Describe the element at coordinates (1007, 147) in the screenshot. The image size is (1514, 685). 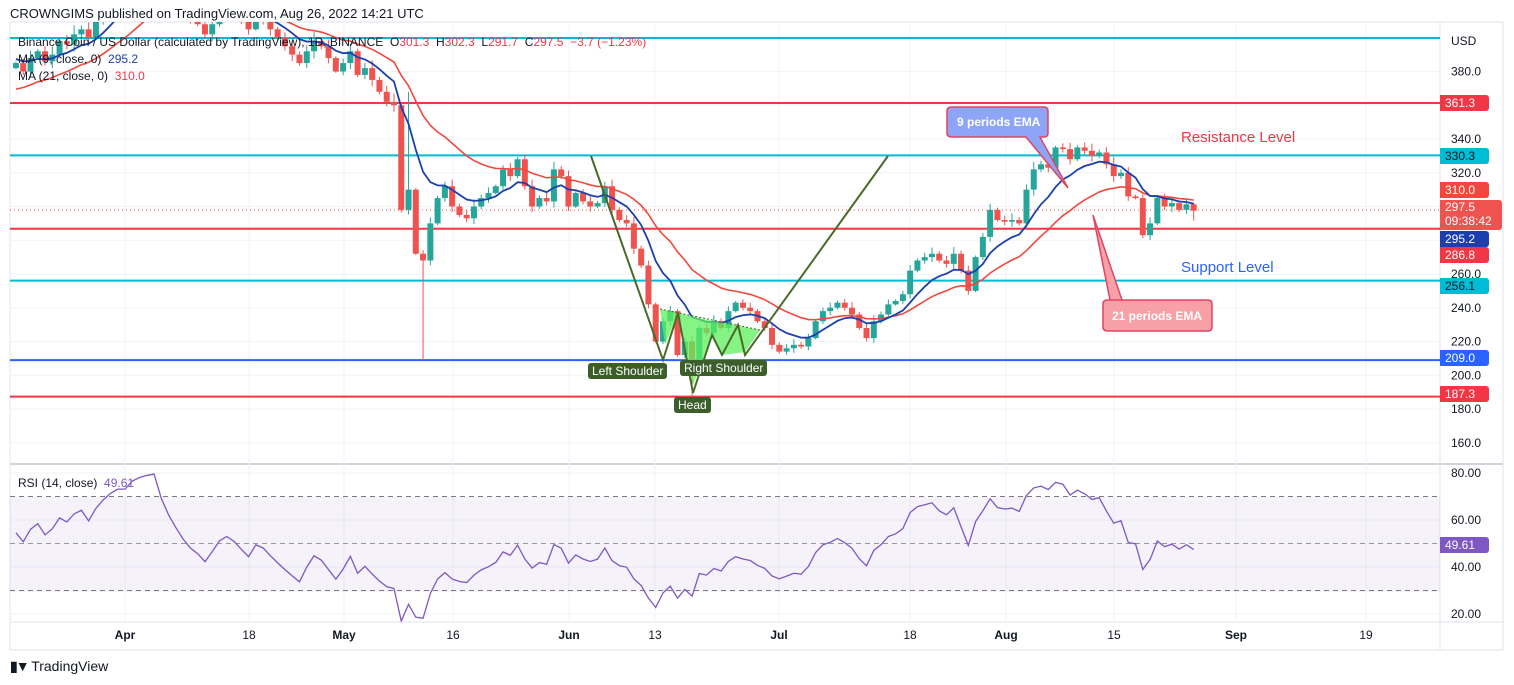
I see `ema9-callout-shape` at that location.